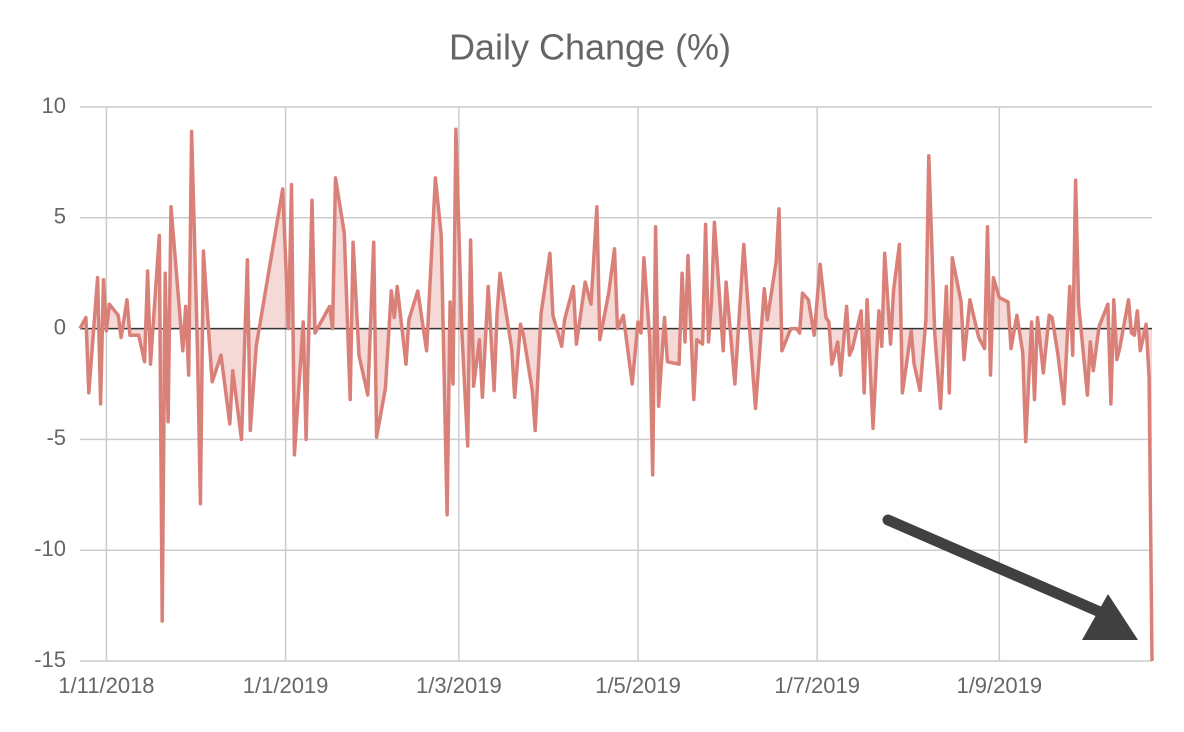 The image size is (1184, 732). Describe the element at coordinates (817, 685) in the screenshot. I see `x-tick-label: 1/7/2019` at that location.